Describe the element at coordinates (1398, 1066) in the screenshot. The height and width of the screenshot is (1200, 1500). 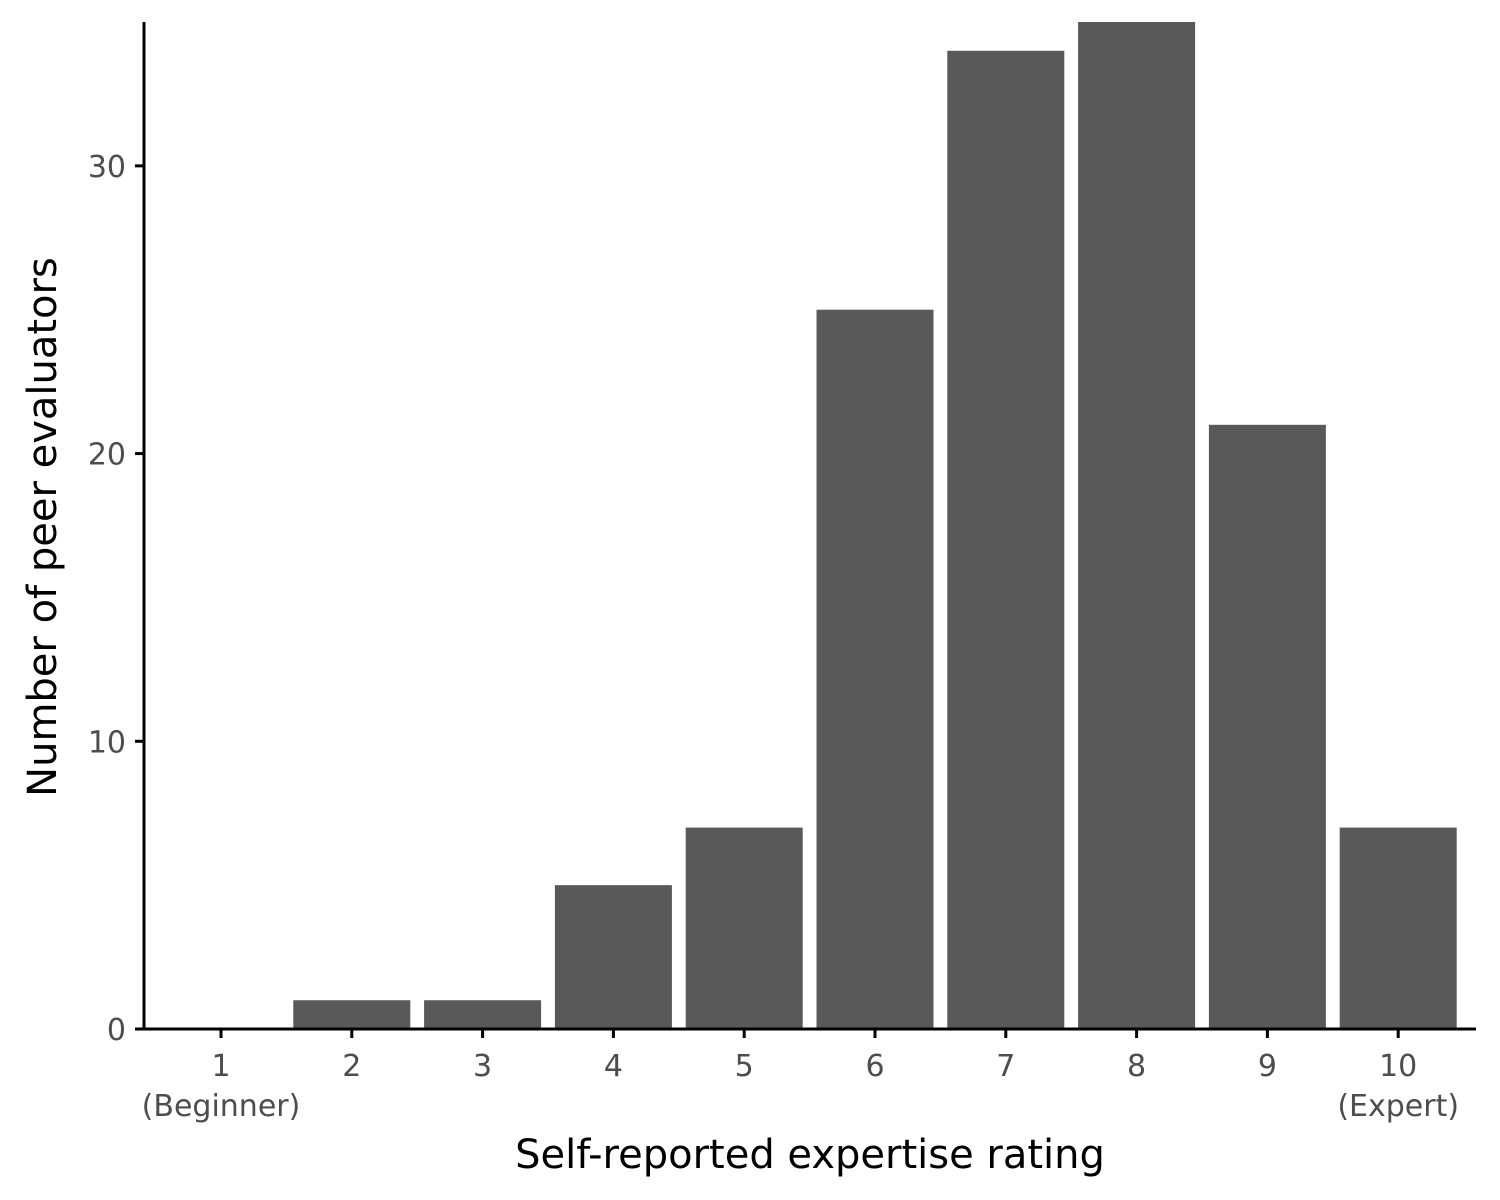
I see `x-tick-label-10: 10` at that location.